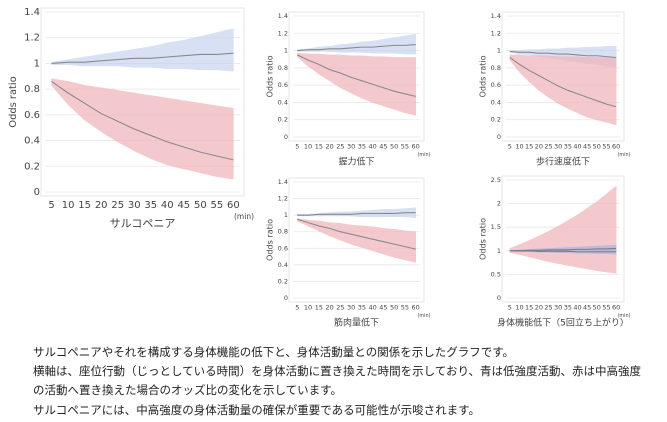 The width and height of the screenshot is (667, 422). Describe the element at coordinates (340, 147) in the screenshot. I see `x-tick-label: 25` at that location.